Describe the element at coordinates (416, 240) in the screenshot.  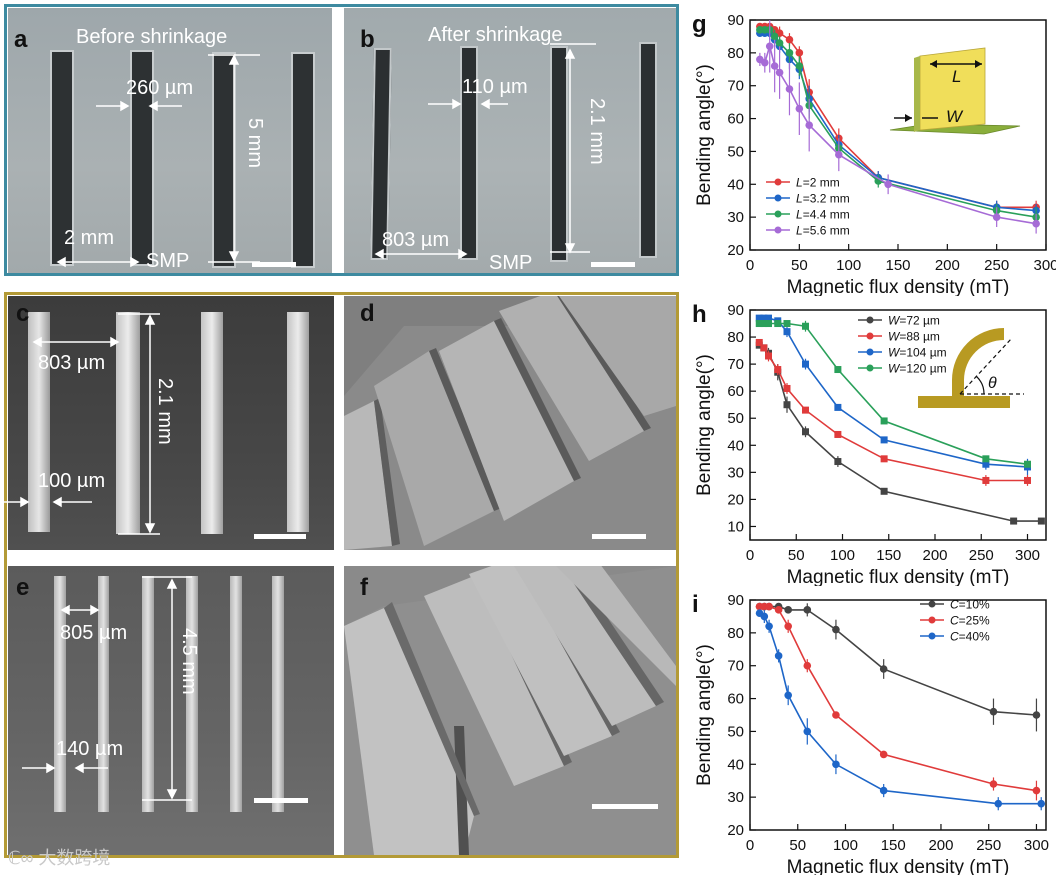
I see `panel-b-spacing-label: 803 µm` at that location.